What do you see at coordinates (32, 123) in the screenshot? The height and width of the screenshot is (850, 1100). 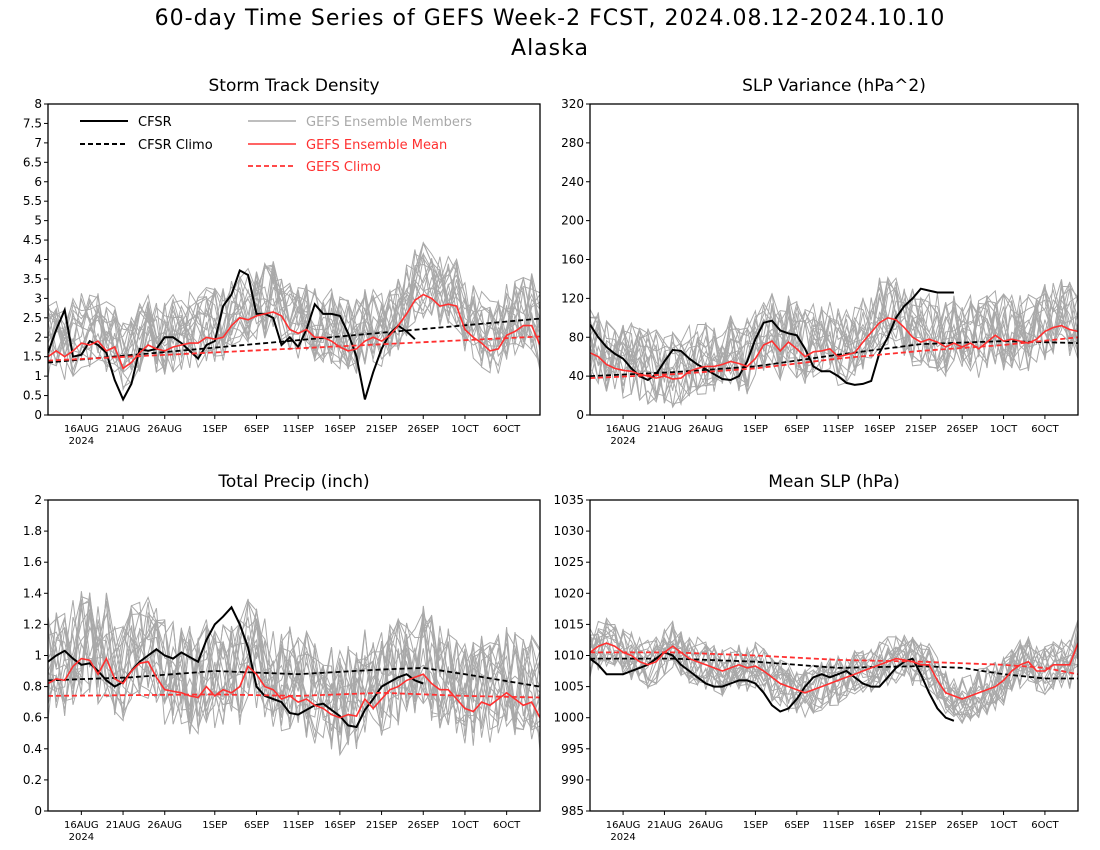 I see `y-tick-label: 7.5` at bounding box center [32, 123].